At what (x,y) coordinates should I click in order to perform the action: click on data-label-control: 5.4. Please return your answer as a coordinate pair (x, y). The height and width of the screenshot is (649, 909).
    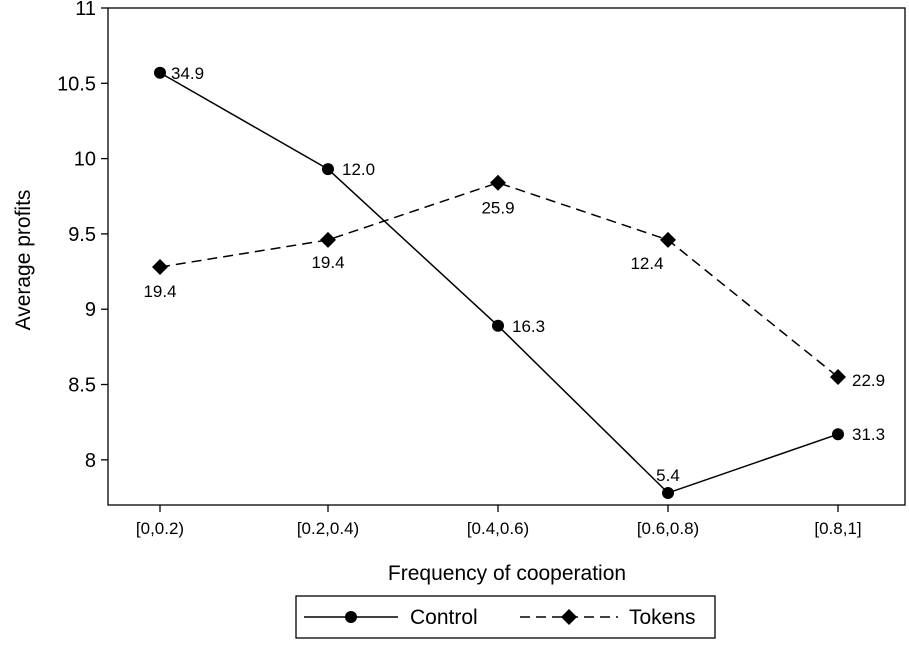
    Looking at the image, I should click on (668, 475).